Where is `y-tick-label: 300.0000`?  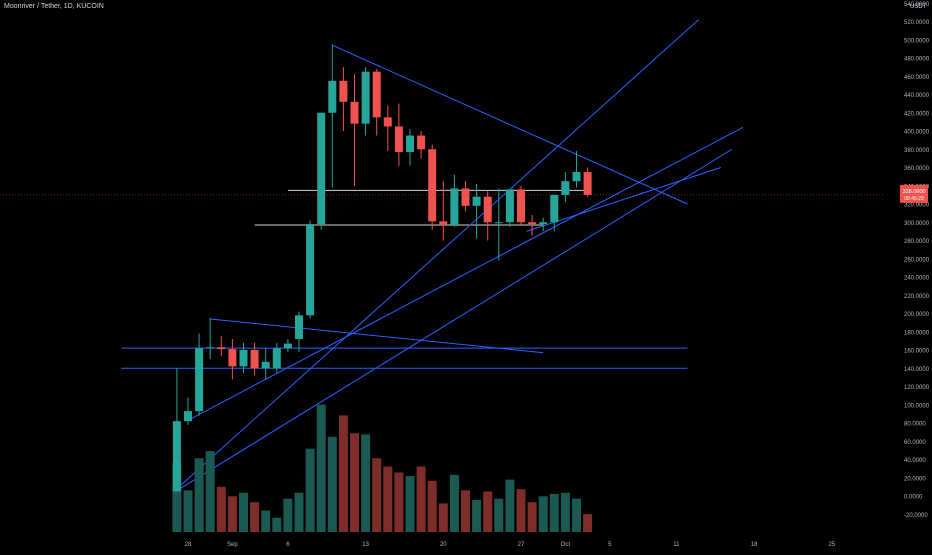
y-tick-label: 300.0000 is located at coordinates (917, 224).